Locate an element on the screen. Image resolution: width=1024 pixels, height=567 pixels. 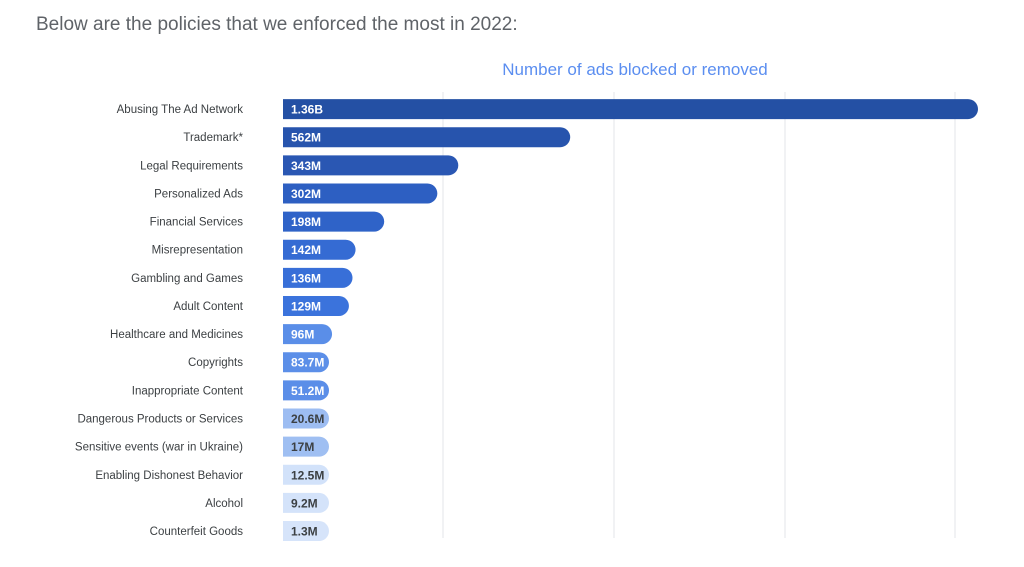
bar-value-label: 198M is located at coordinates (306, 222).